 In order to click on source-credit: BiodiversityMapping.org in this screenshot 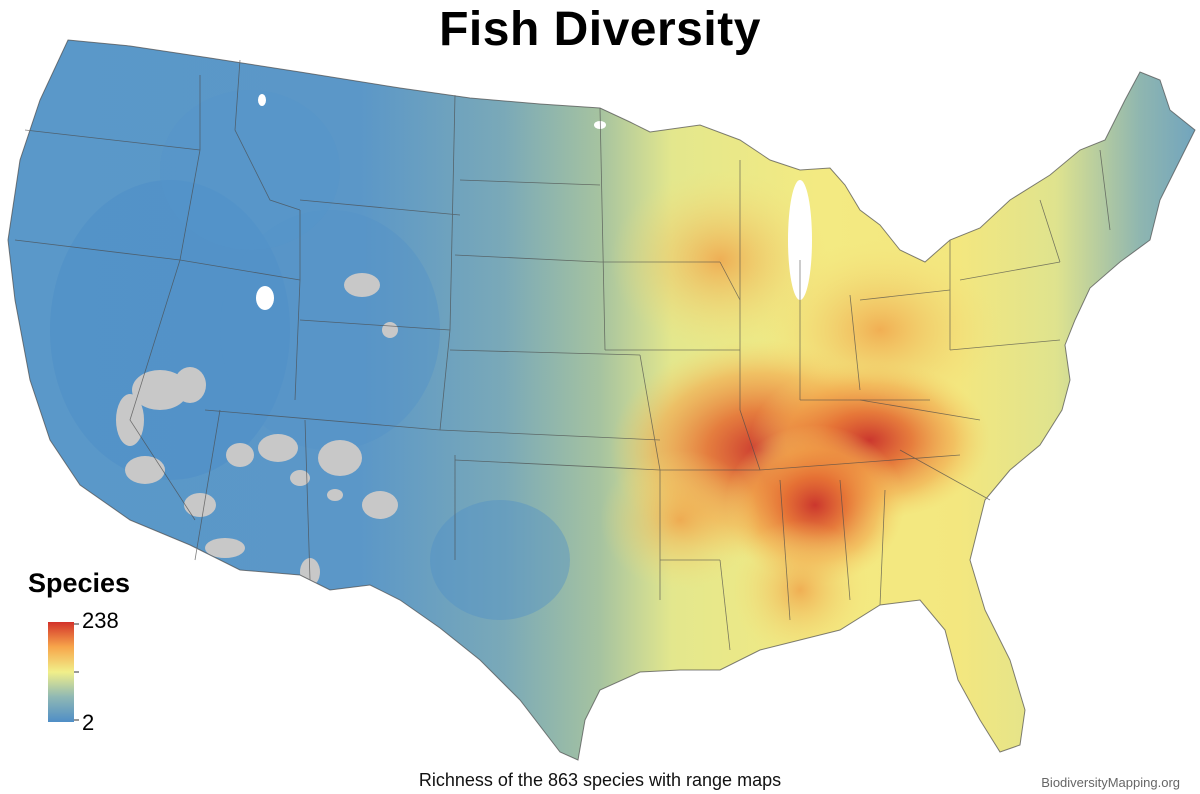, I will do `click(1110, 782)`.